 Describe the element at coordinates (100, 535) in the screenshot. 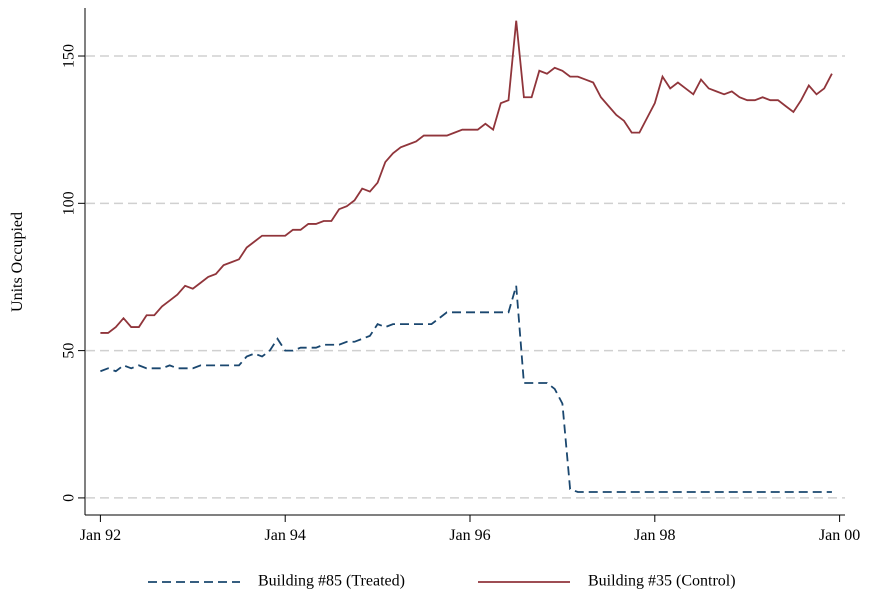

I see `x-tick-label: Jan 92` at that location.